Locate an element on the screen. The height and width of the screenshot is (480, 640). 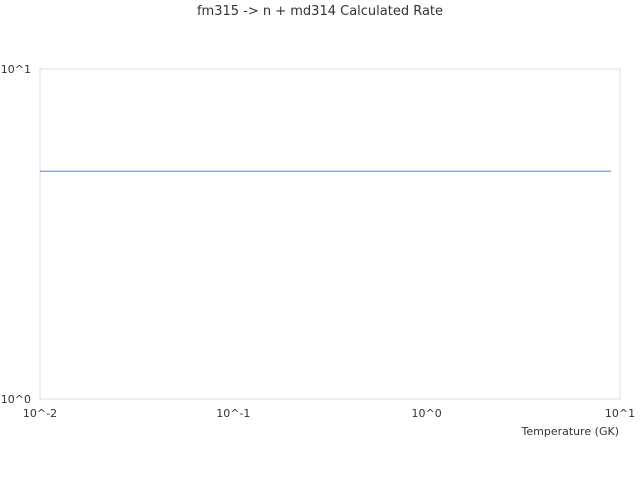
x-axis-label: Temperature (GK) is located at coordinates (570, 431).